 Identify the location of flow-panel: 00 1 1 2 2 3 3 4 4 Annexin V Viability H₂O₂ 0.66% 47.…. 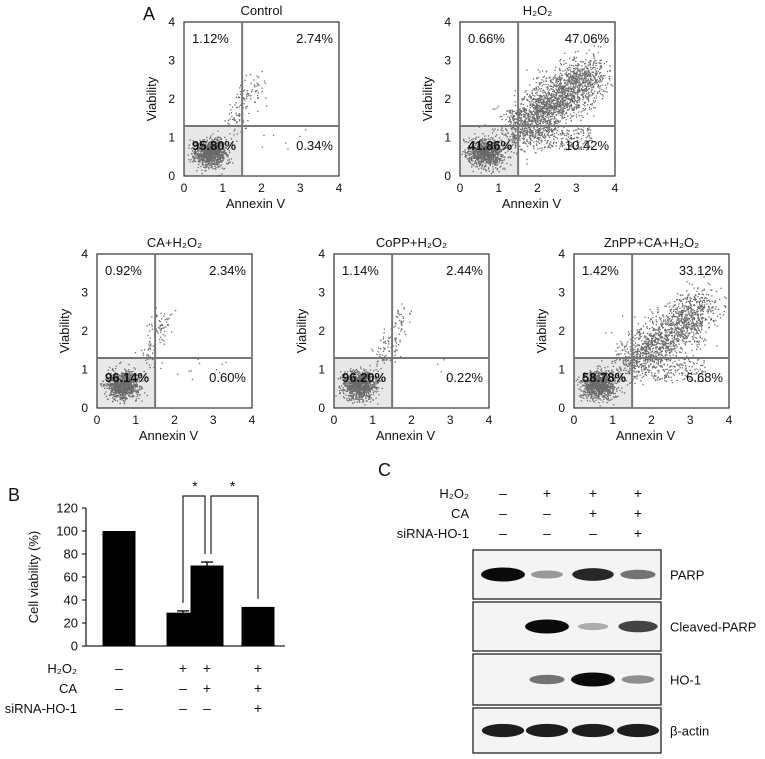
(519, 107).